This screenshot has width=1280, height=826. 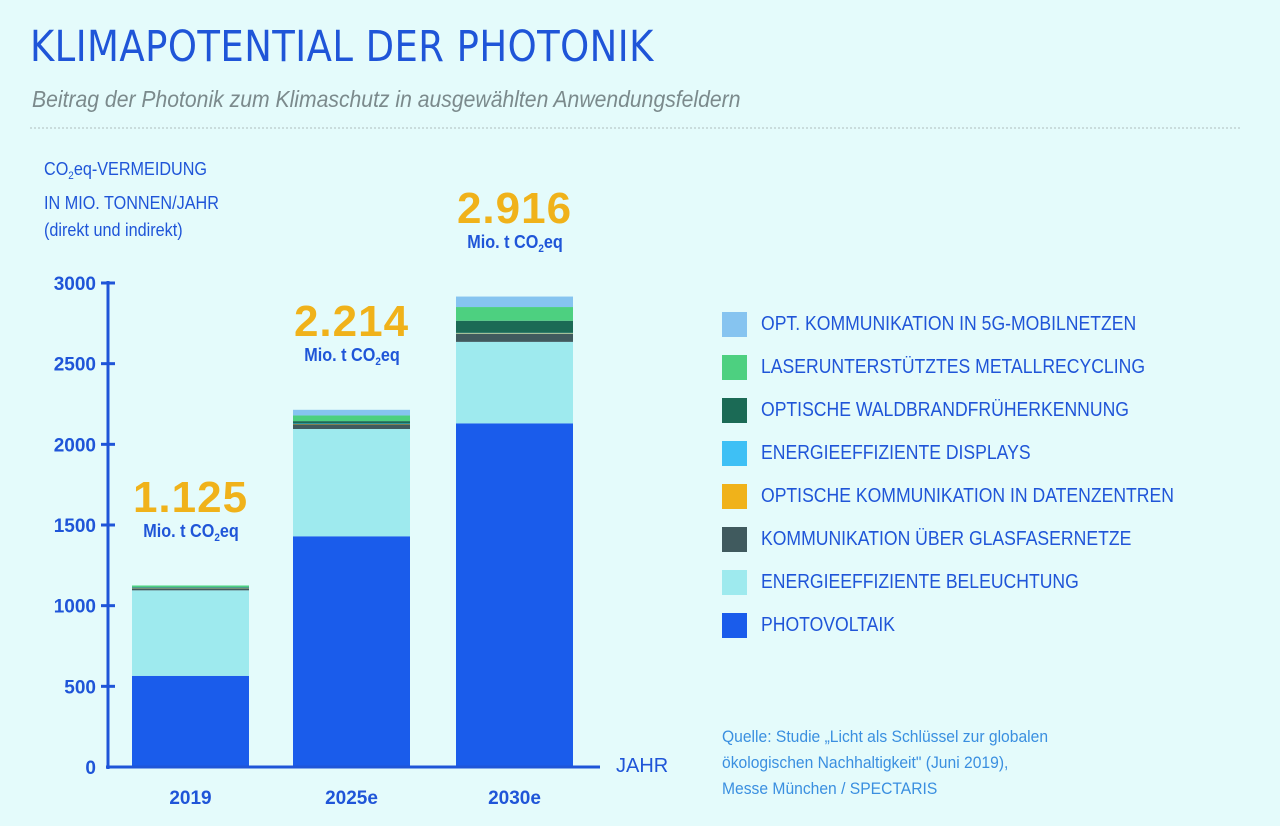 What do you see at coordinates (967, 496) in the screenshot?
I see `legend-label: OPTISCHE KOMMUNIKATION IN DATENZENTREN` at bounding box center [967, 496].